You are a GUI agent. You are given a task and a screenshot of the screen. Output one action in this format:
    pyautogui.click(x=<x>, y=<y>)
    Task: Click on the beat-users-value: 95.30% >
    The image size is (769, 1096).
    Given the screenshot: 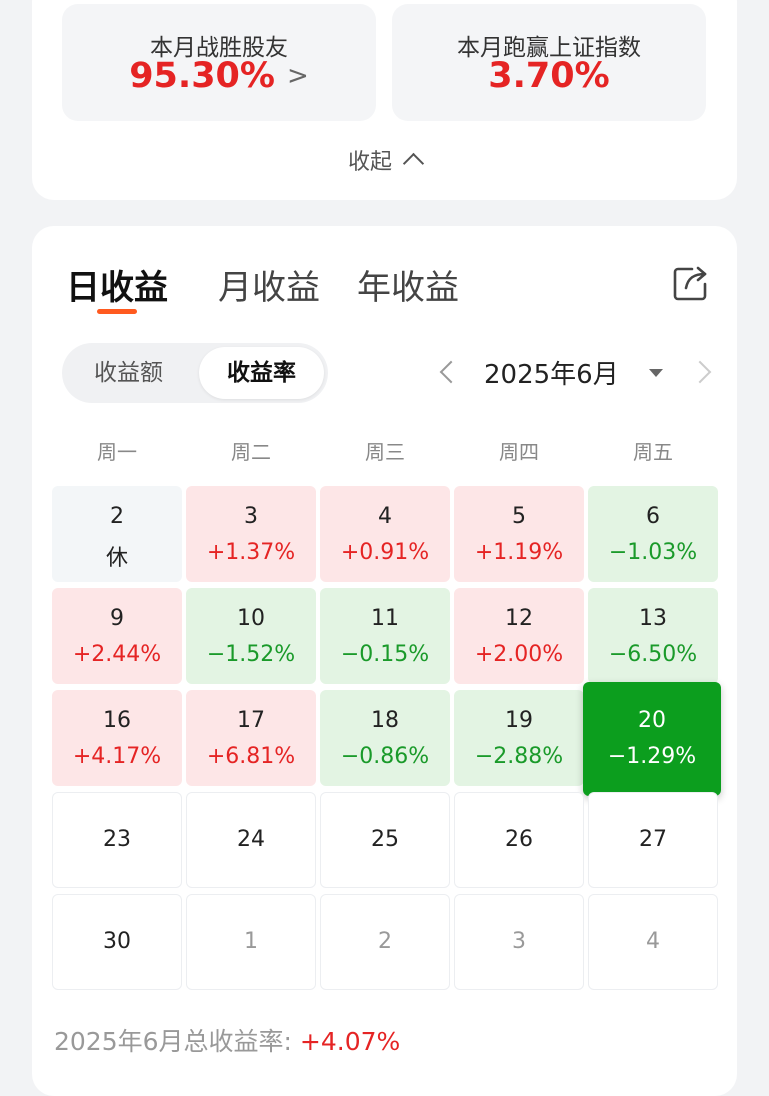 What is the action you would take?
    pyautogui.click(x=219, y=76)
    